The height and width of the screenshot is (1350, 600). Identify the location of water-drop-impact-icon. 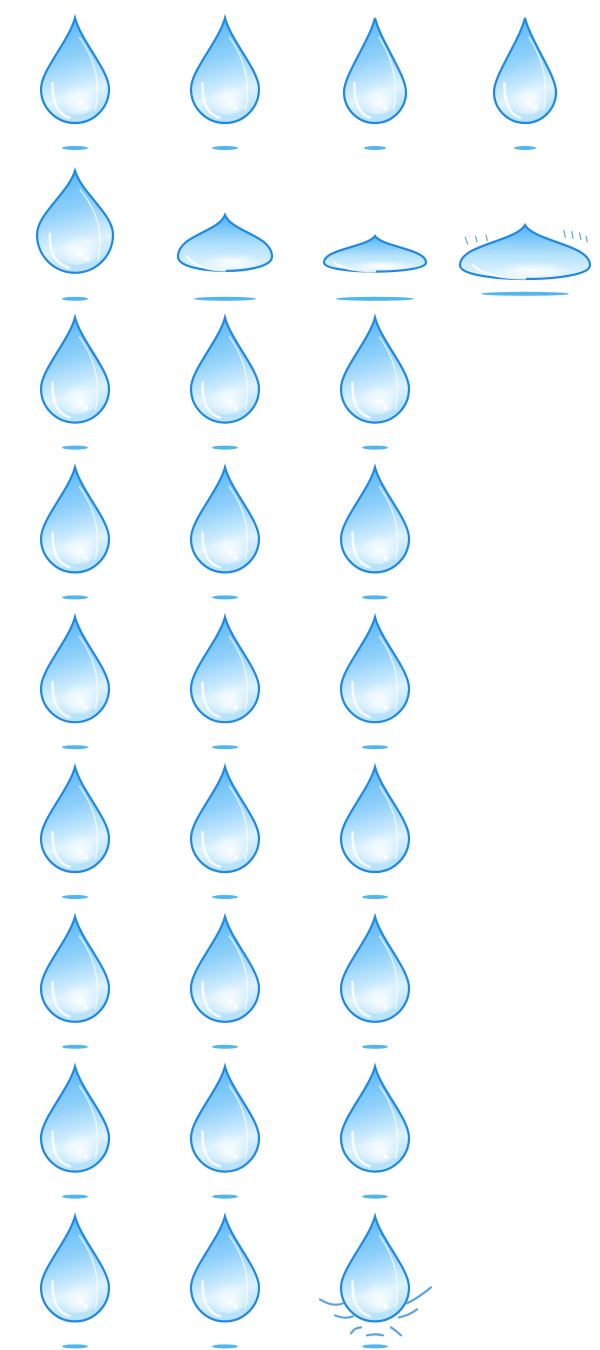
(375, 1274).